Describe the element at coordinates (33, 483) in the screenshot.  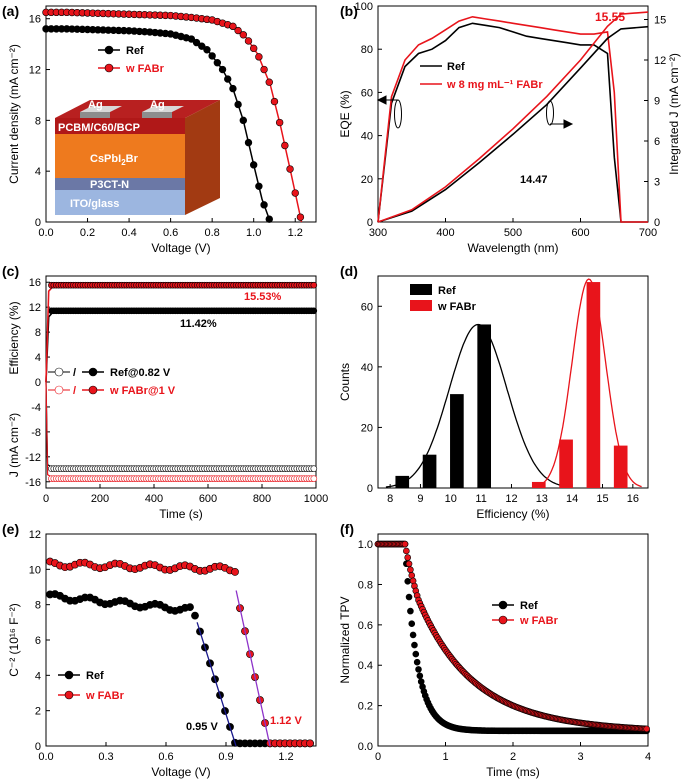
I see `c-ytick-label: -16` at that location.